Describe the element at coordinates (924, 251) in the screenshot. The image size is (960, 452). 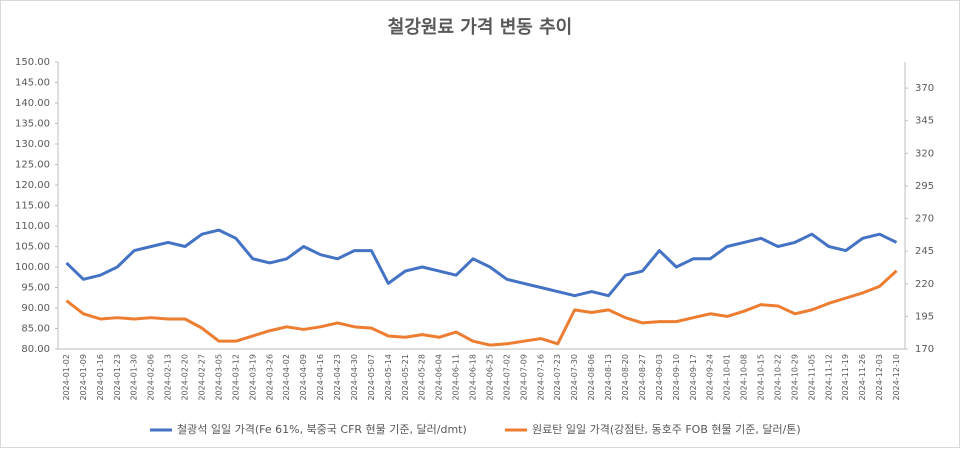
I see `y2-tick-label: 245` at that location.